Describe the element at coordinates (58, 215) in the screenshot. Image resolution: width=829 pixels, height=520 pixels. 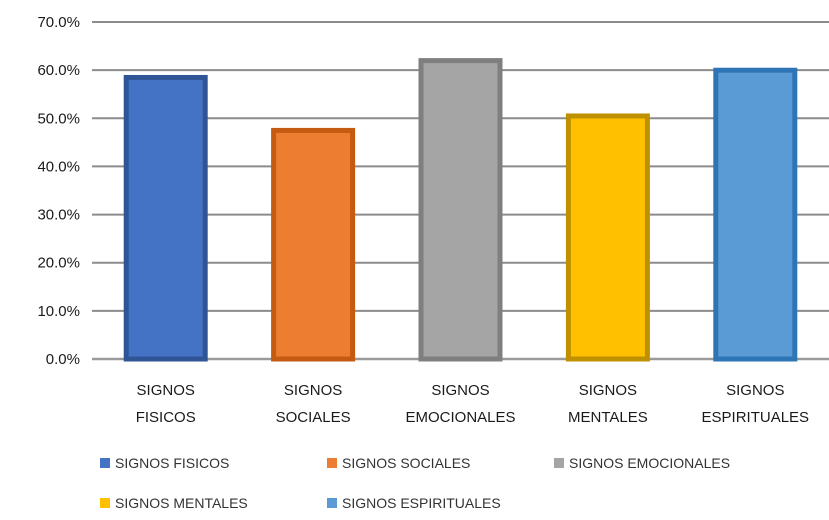
I see `y-tick-label: 30.0%` at that location.